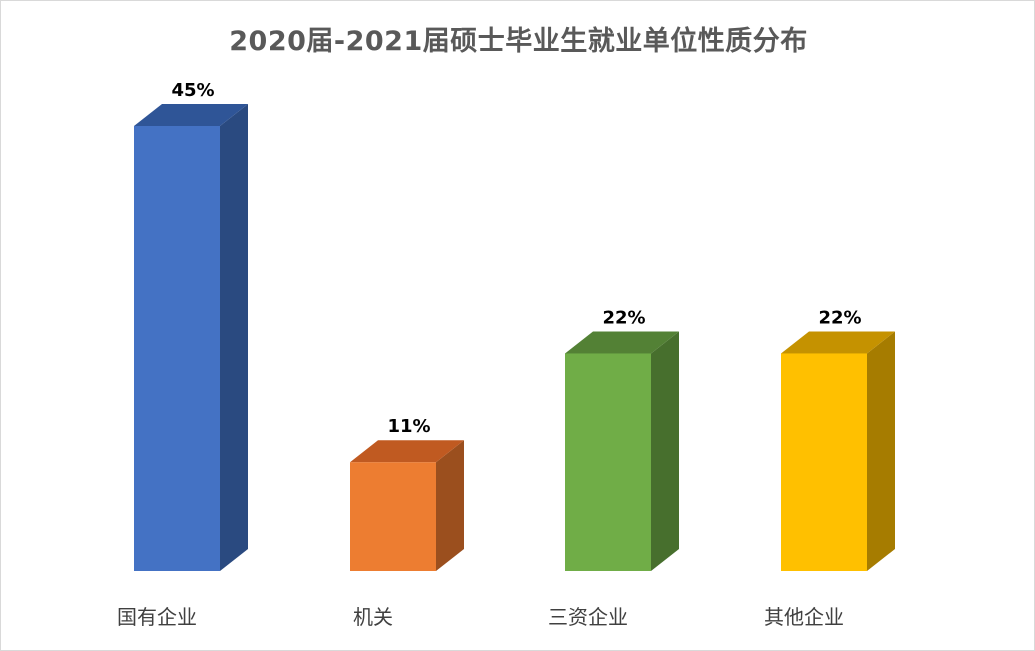  What do you see at coordinates (588, 617) in the screenshot?
I see `category-label: 三资企业` at bounding box center [588, 617].